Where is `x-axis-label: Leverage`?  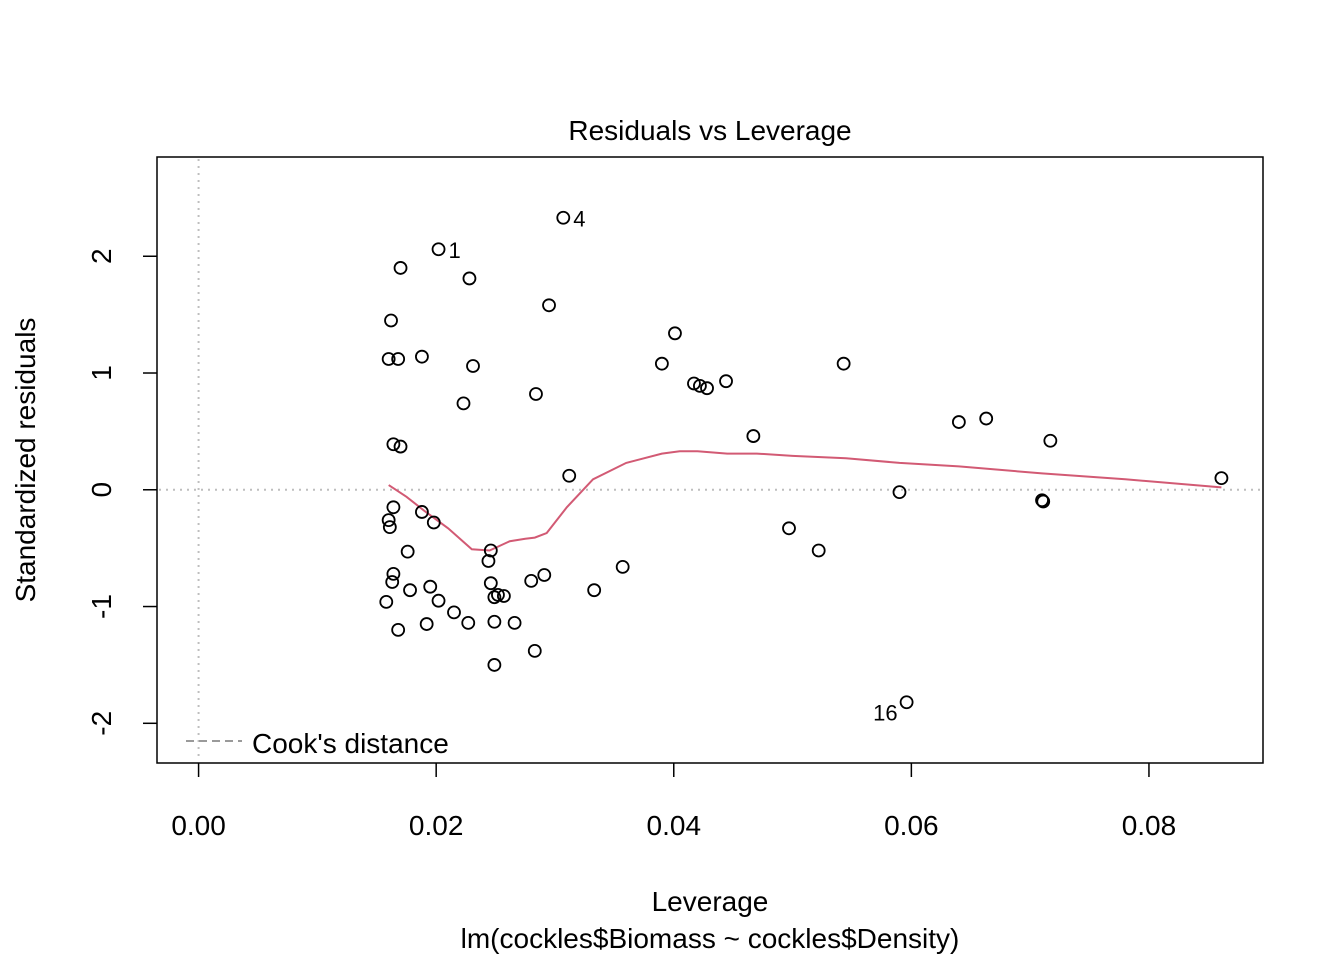 x-axis-label: Leverage is located at coordinates (710, 901).